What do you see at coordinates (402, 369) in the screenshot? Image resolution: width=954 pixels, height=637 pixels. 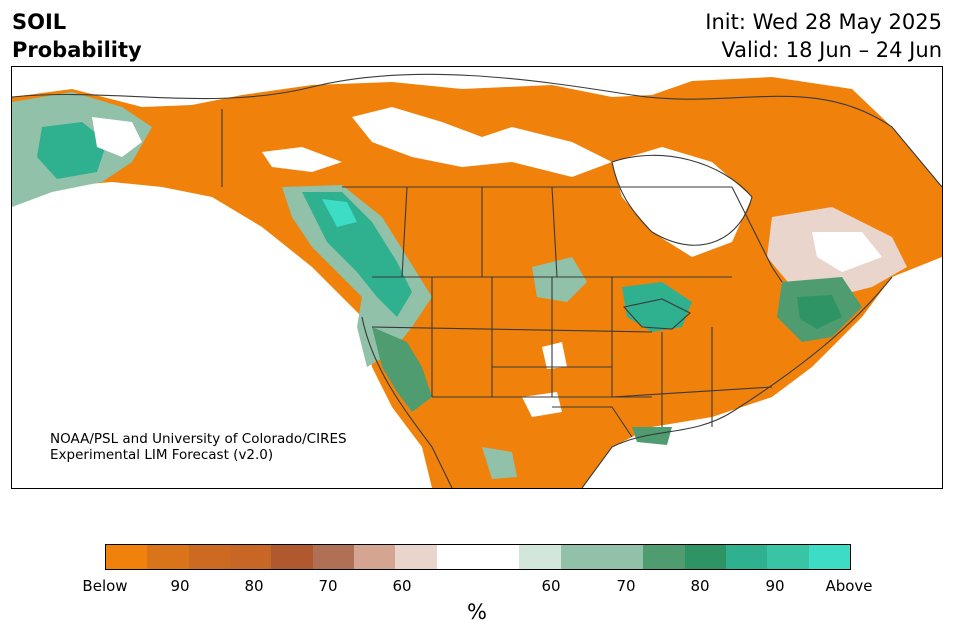 I see `california-above` at bounding box center [402, 369].